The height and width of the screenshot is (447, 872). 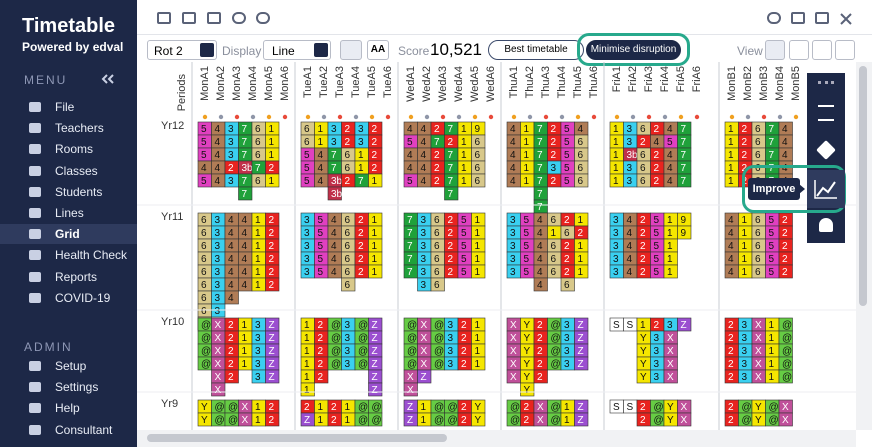 I want to click on menu-item: Settings, so click(x=68, y=387).